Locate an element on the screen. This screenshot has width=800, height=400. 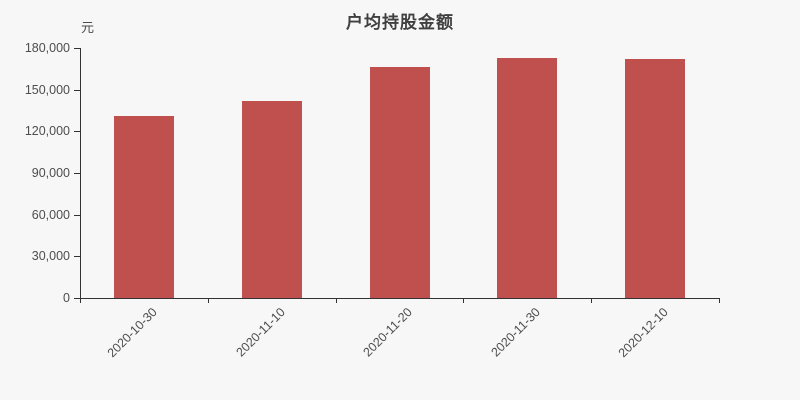
x-tick-label: 2020-11-30 is located at coordinates (516, 332).